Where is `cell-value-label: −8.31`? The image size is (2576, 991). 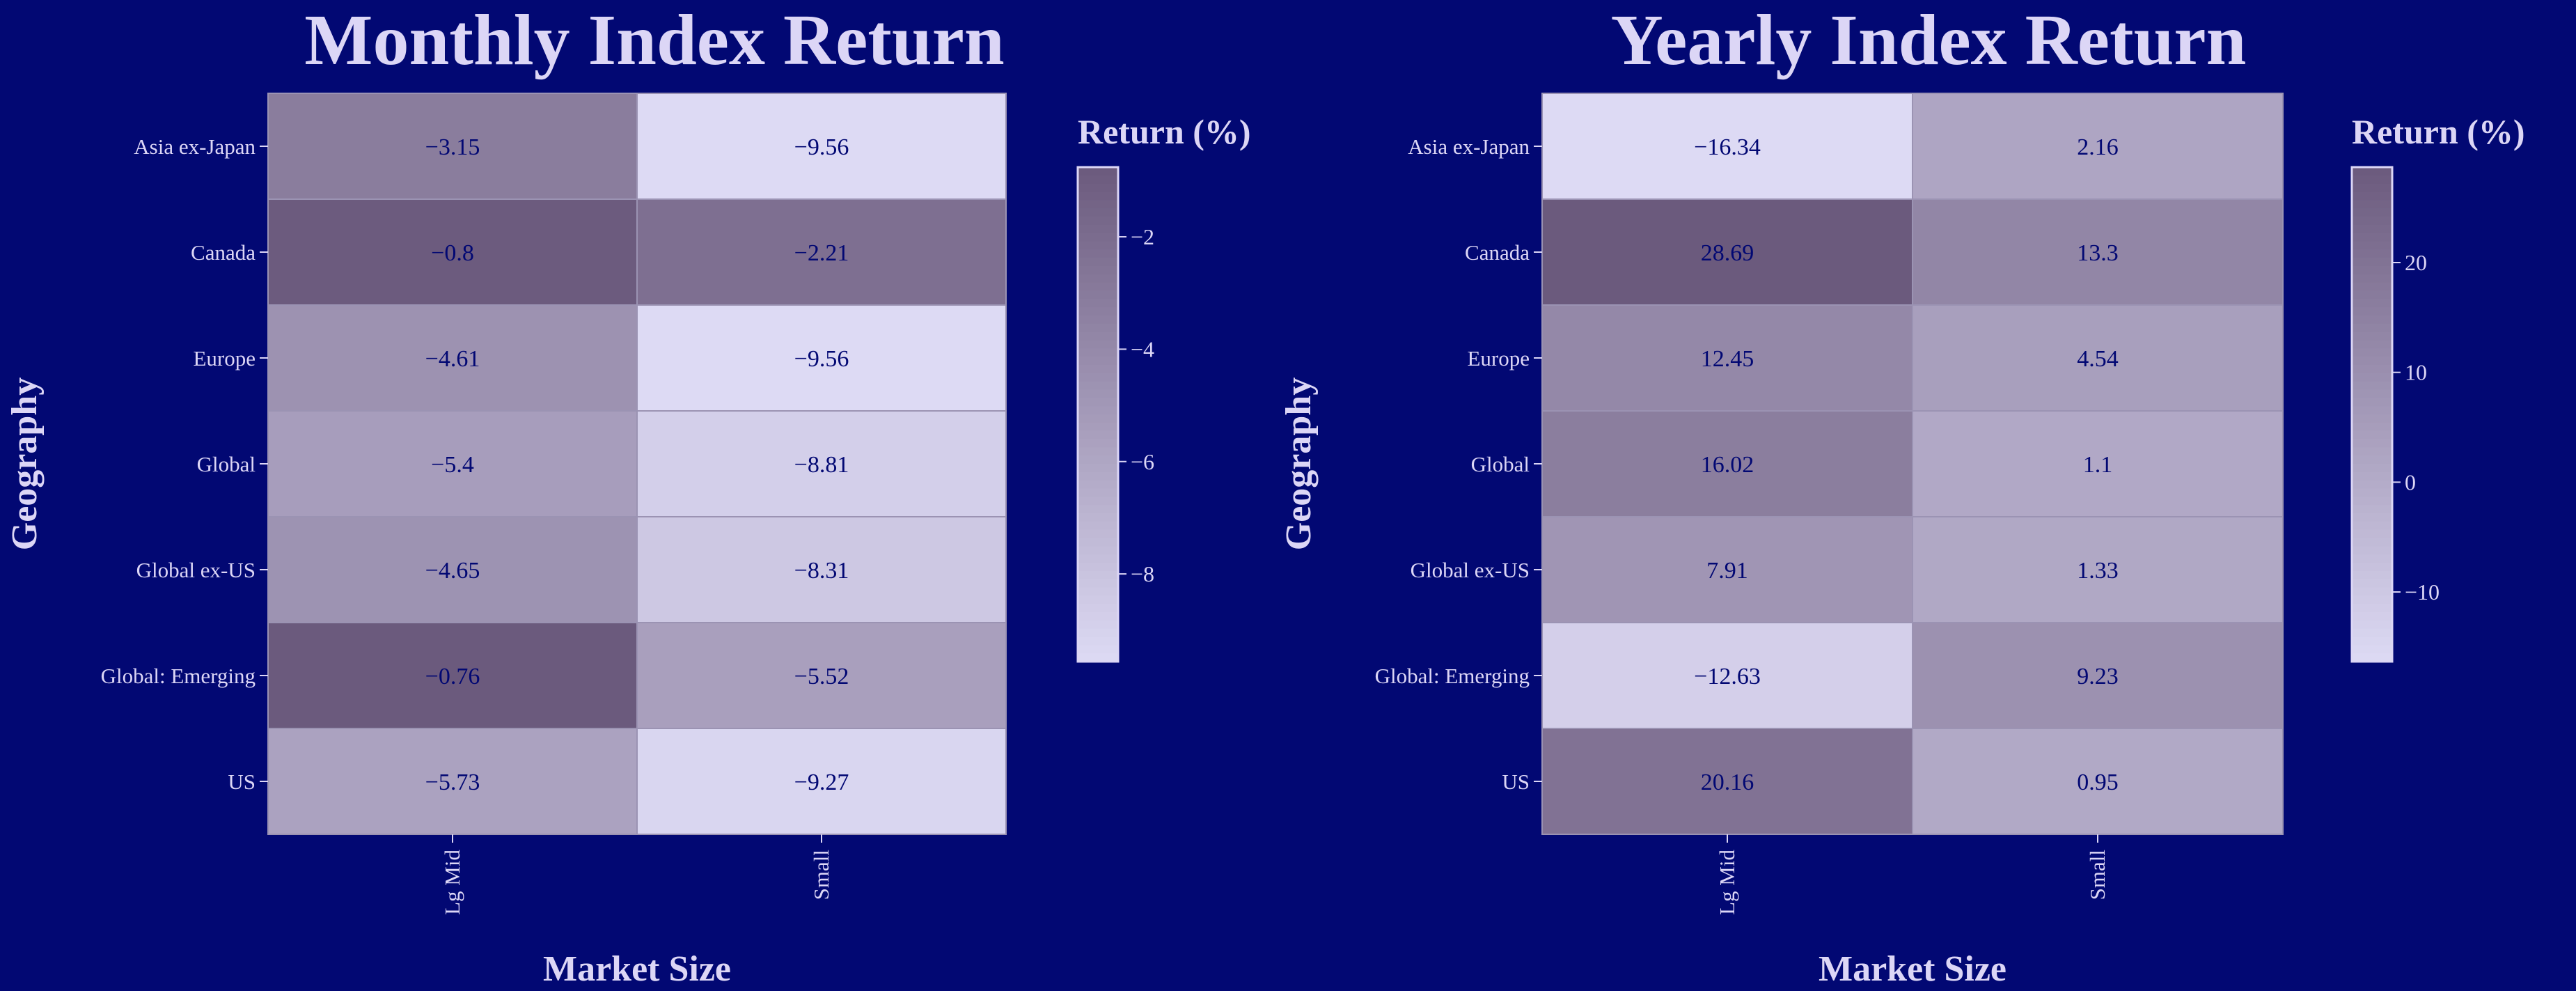 cell-value-label: −8.31 is located at coordinates (821, 571).